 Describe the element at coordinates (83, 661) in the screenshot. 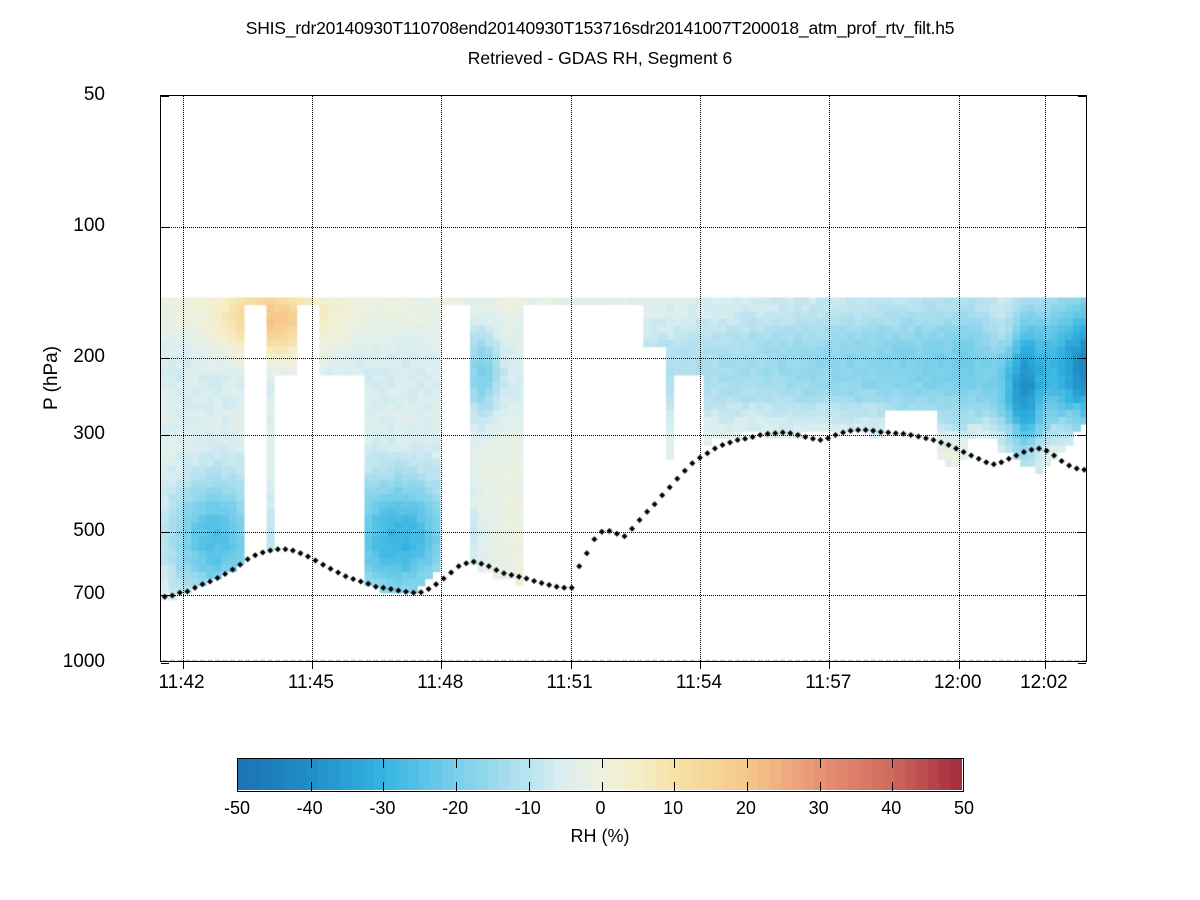

I see `y-tick-label: 1000` at that location.